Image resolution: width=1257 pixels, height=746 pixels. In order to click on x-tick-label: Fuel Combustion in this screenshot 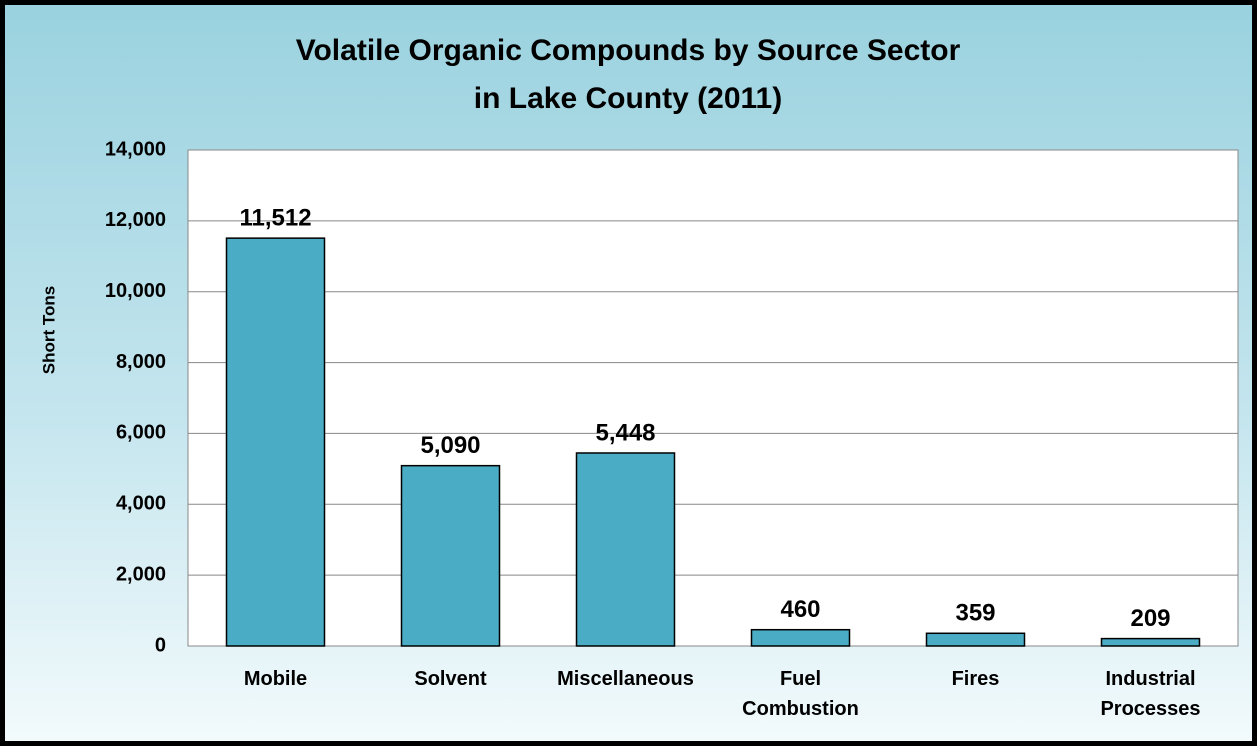, I will do `click(800, 694)`.